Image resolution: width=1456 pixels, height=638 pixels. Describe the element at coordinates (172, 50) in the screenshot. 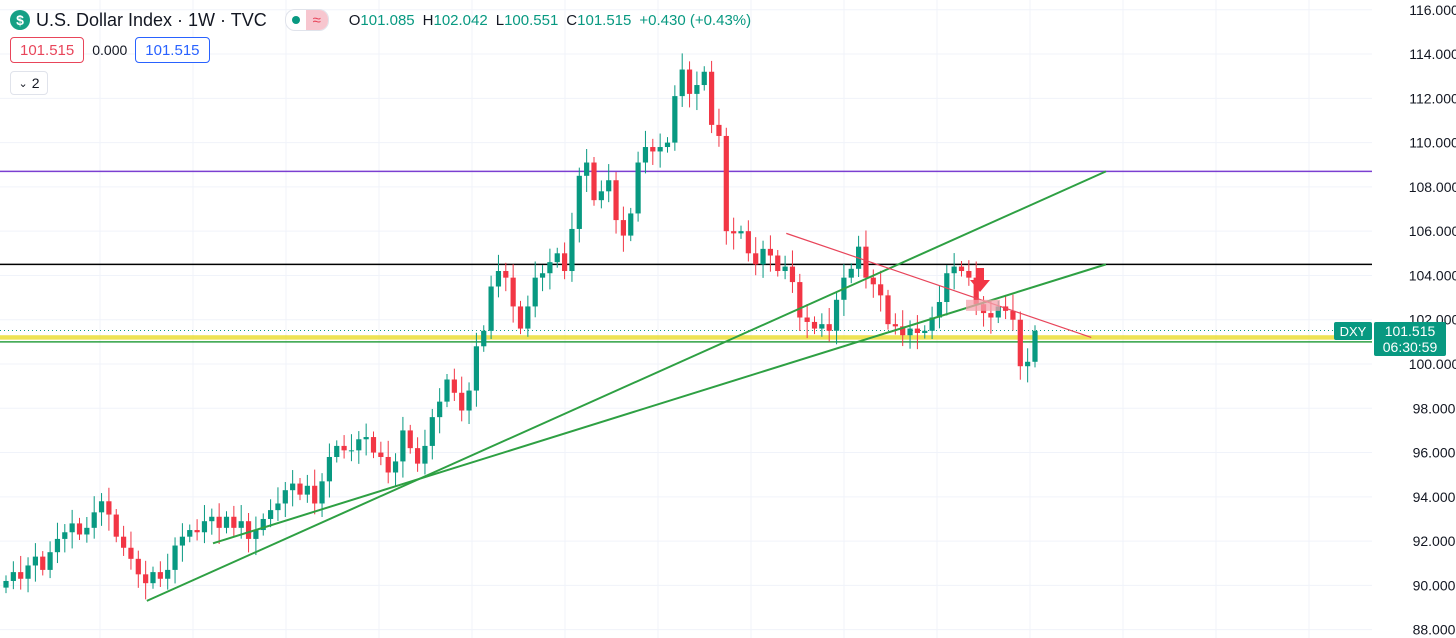

I see `buy-button: 101.515` at that location.